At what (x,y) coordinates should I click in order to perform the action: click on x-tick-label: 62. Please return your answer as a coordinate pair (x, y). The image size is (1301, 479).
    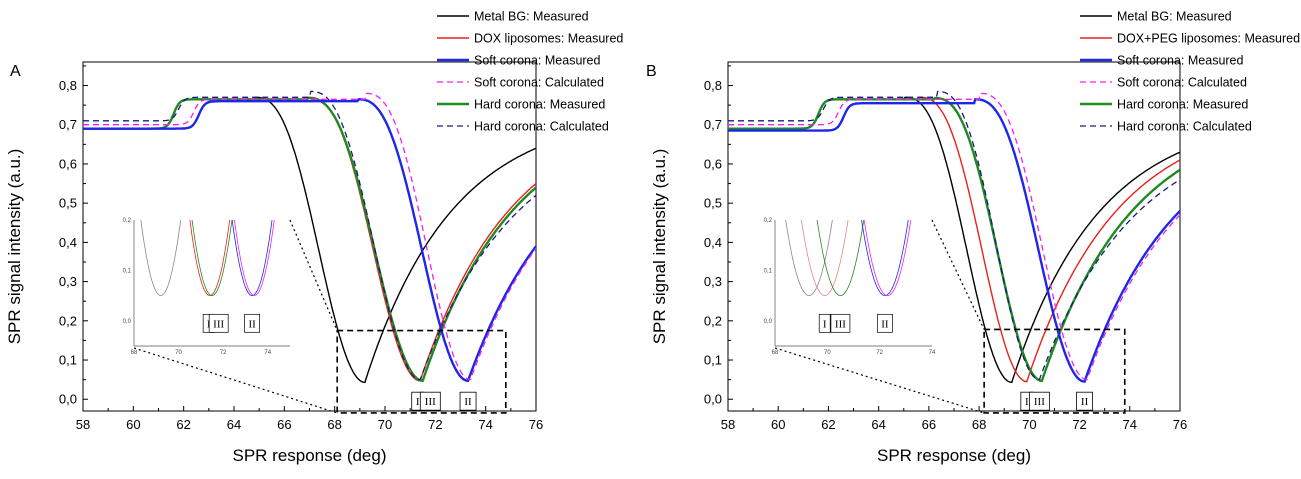
    Looking at the image, I should click on (183, 424).